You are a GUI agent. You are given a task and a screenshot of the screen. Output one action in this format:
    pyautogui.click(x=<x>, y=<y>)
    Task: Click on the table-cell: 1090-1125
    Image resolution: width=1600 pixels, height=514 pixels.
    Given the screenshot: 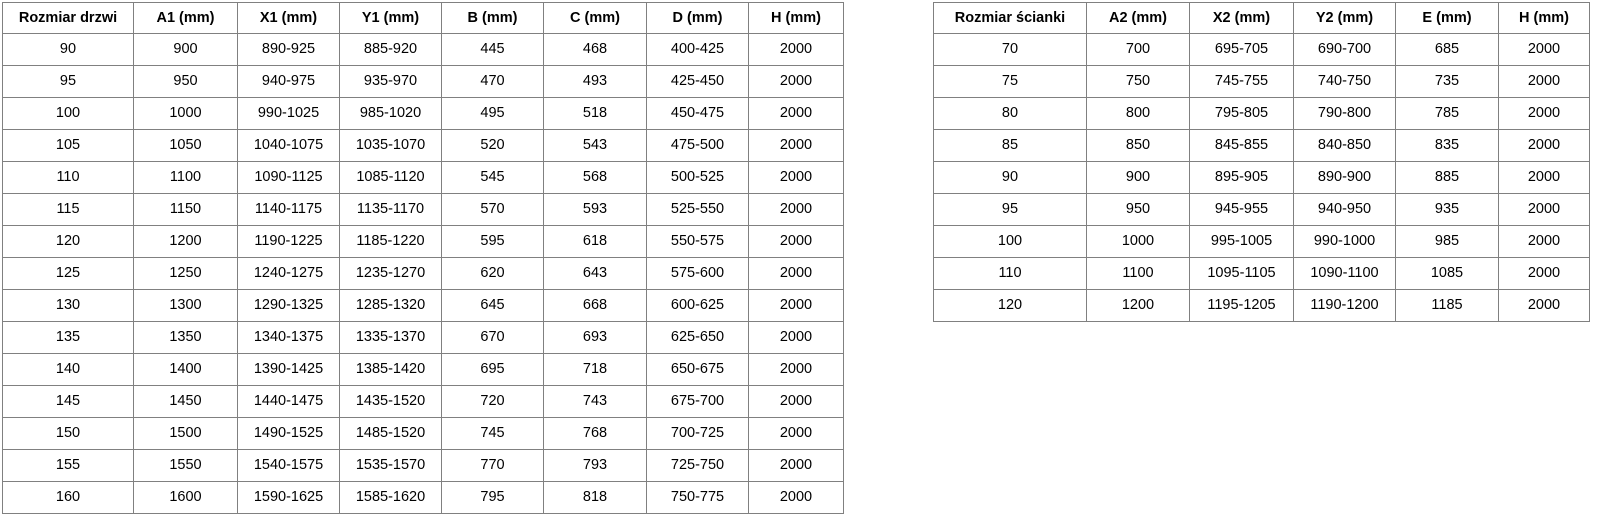 What is the action you would take?
    pyautogui.click(x=288, y=177)
    